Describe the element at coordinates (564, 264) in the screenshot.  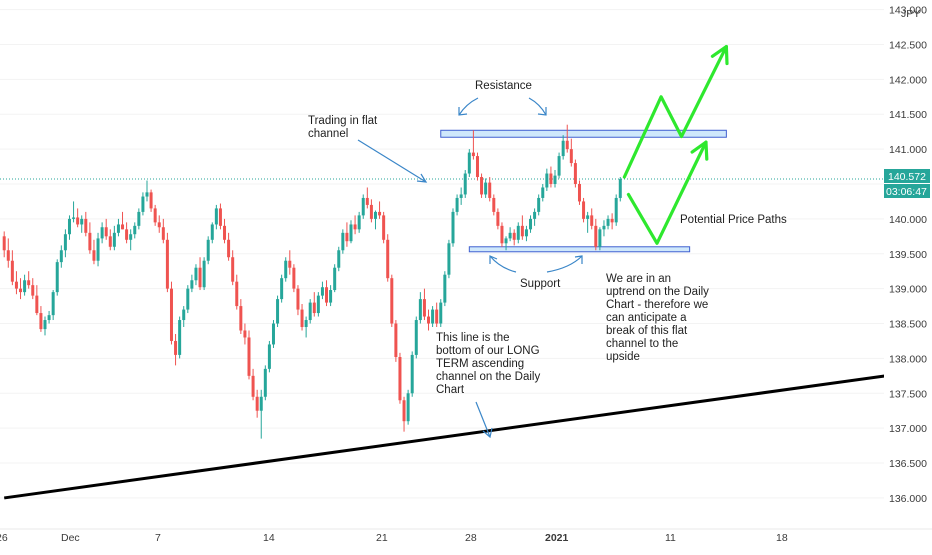
I see `support-arrow-right` at that location.